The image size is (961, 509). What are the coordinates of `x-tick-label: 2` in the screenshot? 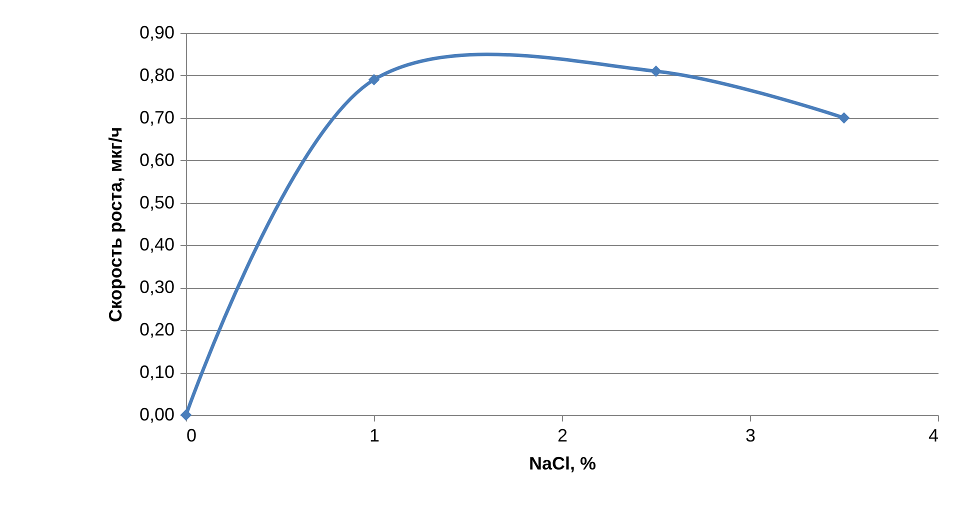 It's located at (562, 436).